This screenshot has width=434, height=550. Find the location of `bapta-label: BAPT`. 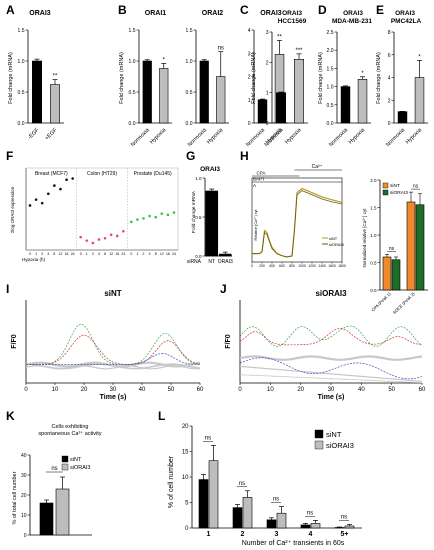

bapta-label: BAPT is located at coordinates (259, 179).